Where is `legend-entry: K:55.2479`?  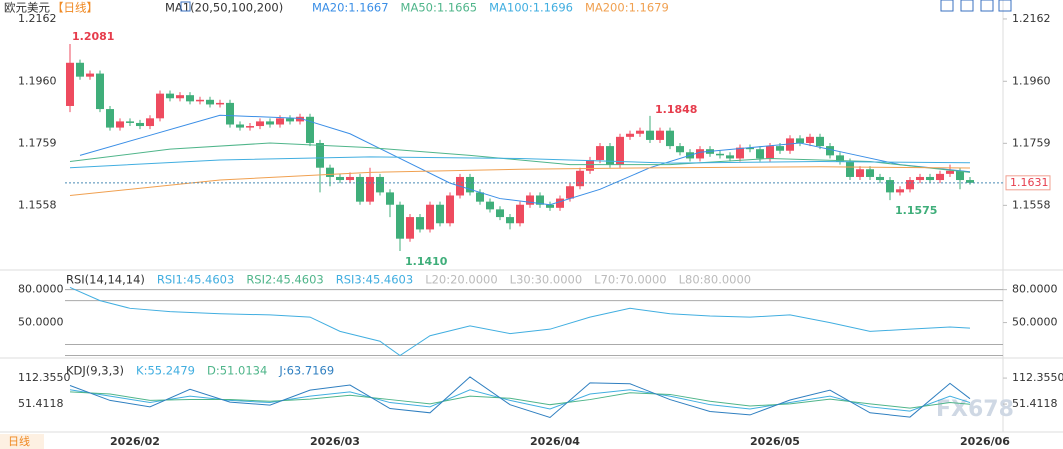
legend-entry: K:55.2479 is located at coordinates (165, 371).